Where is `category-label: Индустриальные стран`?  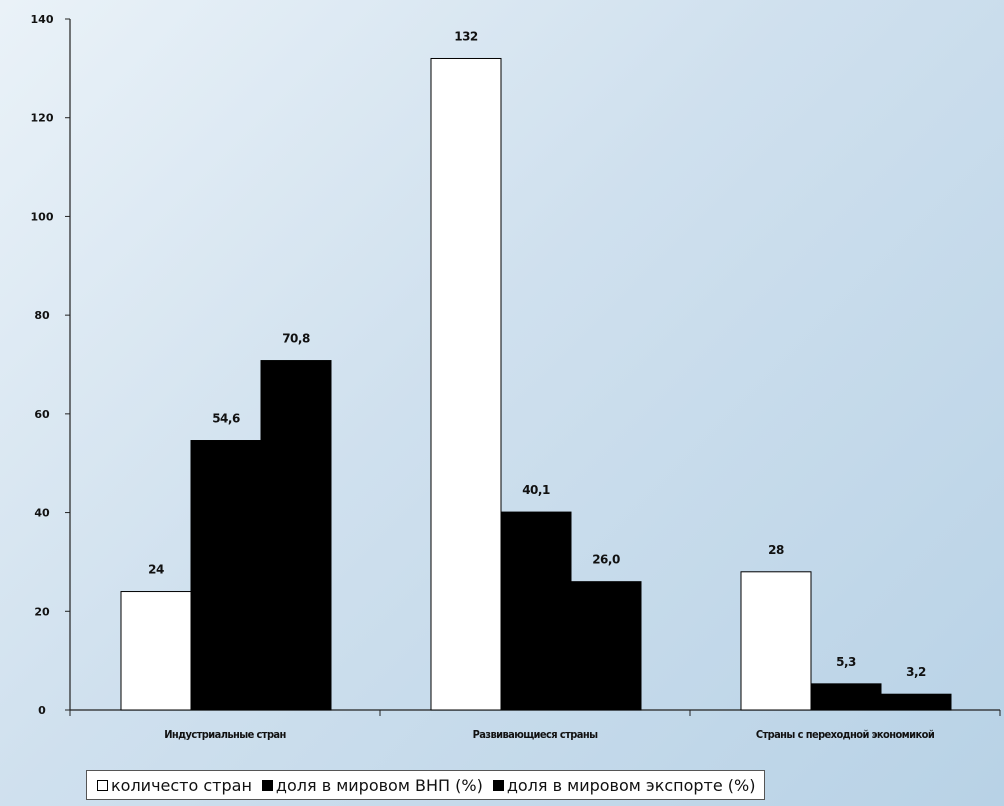
category-label: Индустриальные стран is located at coordinates (225, 734).